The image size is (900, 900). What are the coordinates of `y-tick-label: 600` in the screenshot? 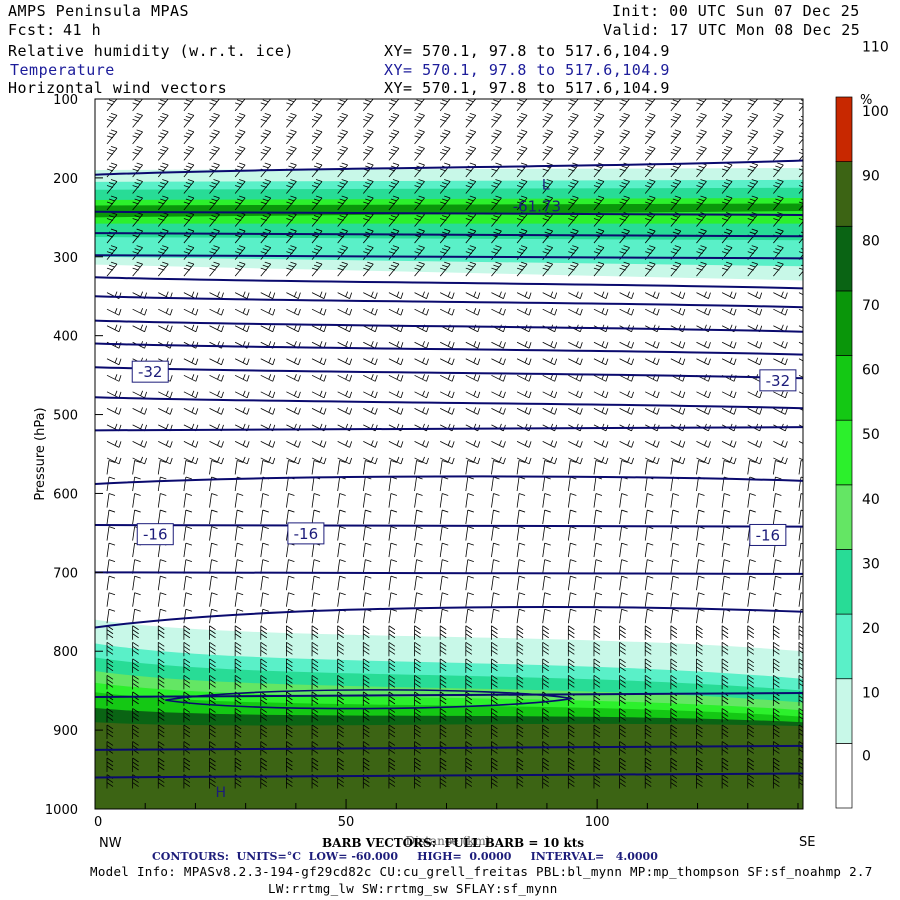 It's located at (65, 494).